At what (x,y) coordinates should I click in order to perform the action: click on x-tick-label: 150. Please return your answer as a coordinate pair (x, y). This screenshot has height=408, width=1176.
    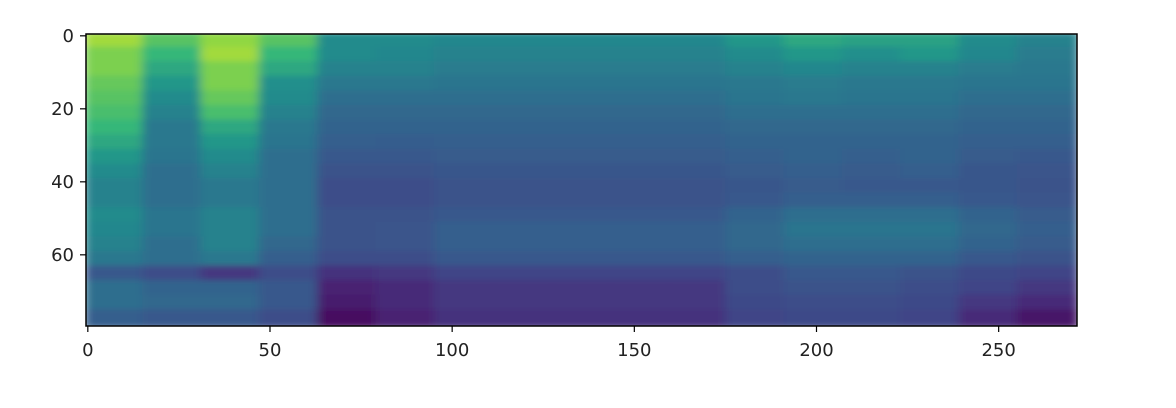
    Looking at the image, I should click on (634, 350).